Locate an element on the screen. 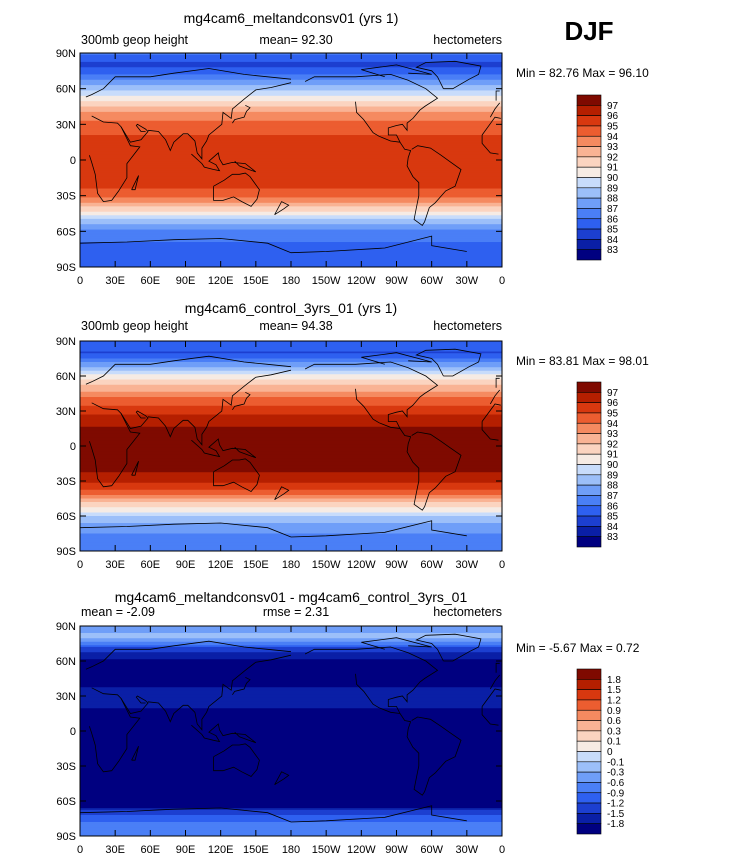 The image size is (732, 865). colorbar-label: 89 is located at coordinates (613, 188).